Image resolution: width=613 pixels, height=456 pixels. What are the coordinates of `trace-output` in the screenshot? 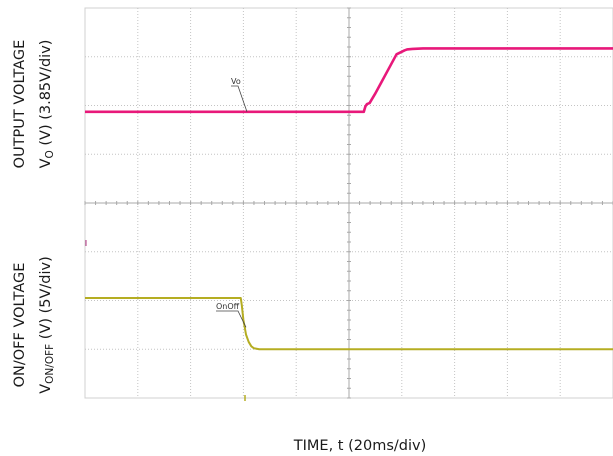 It's located at (349, 80).